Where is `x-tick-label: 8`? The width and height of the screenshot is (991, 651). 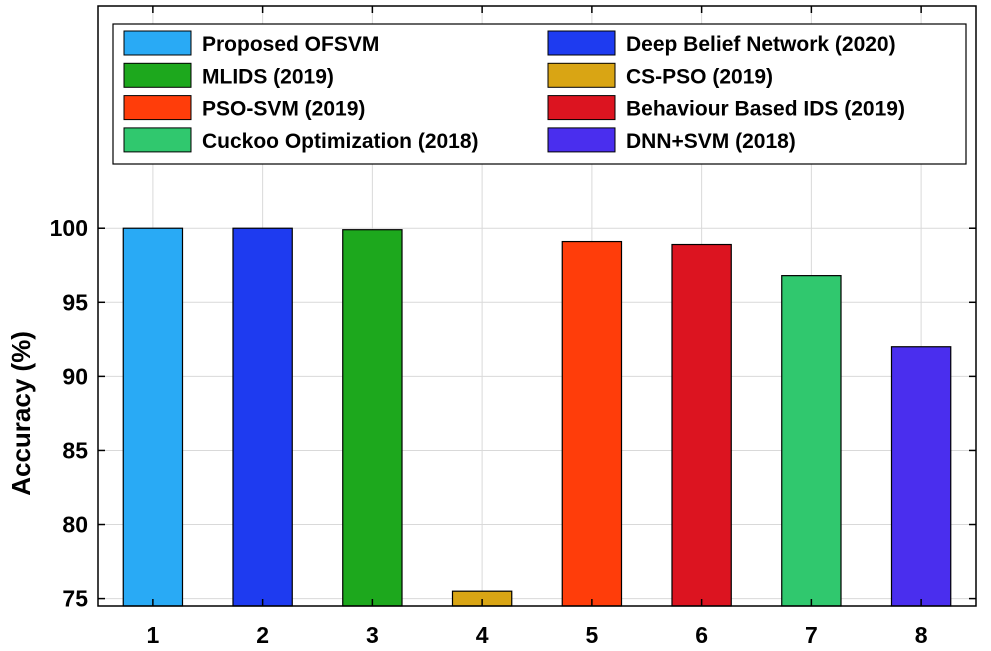
x-tick-label: 8 is located at coordinates (921, 635).